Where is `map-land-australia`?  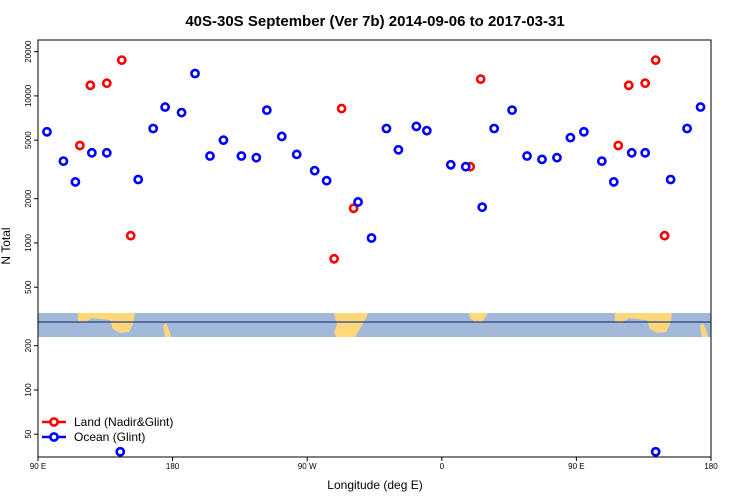
map-land-australia is located at coordinates (106, 323).